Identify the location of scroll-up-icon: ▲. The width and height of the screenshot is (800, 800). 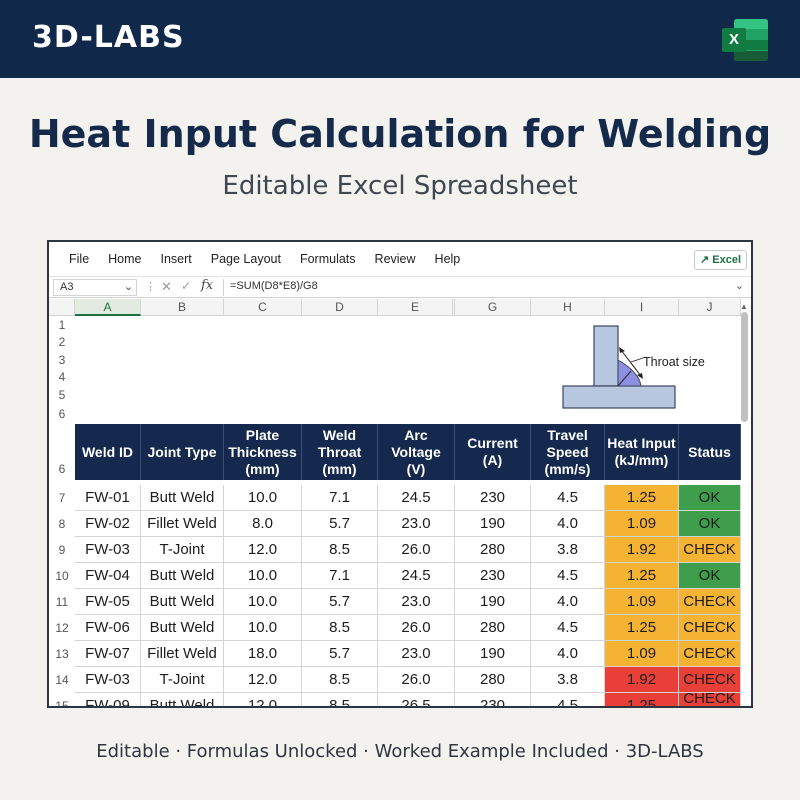
(744, 306).